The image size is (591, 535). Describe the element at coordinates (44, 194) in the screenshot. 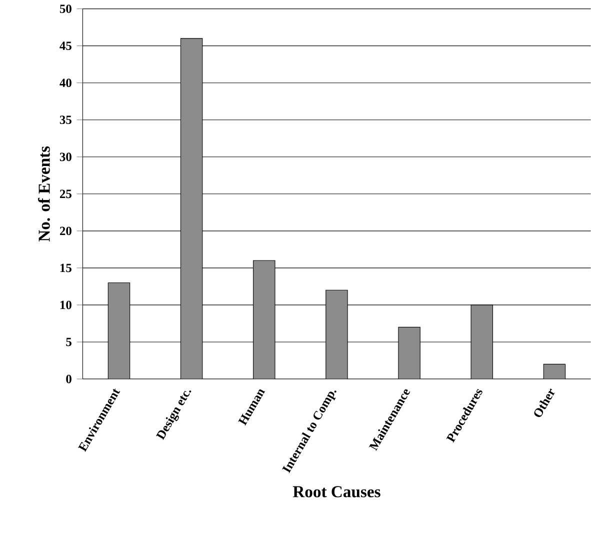

I see `y-axis-title: No. of Events` at that location.